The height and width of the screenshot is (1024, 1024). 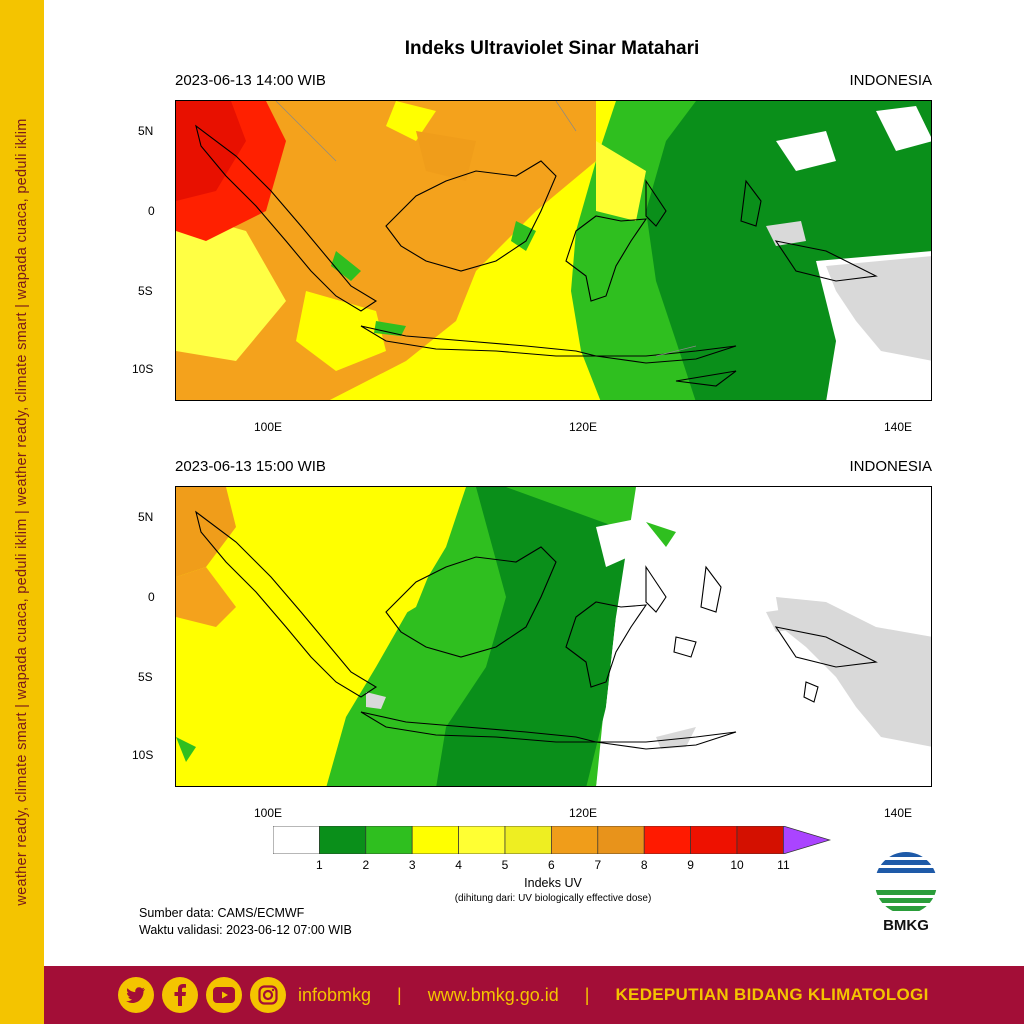 What do you see at coordinates (335, 994) in the screenshot?
I see `footer-handle: infobmkg` at bounding box center [335, 994].